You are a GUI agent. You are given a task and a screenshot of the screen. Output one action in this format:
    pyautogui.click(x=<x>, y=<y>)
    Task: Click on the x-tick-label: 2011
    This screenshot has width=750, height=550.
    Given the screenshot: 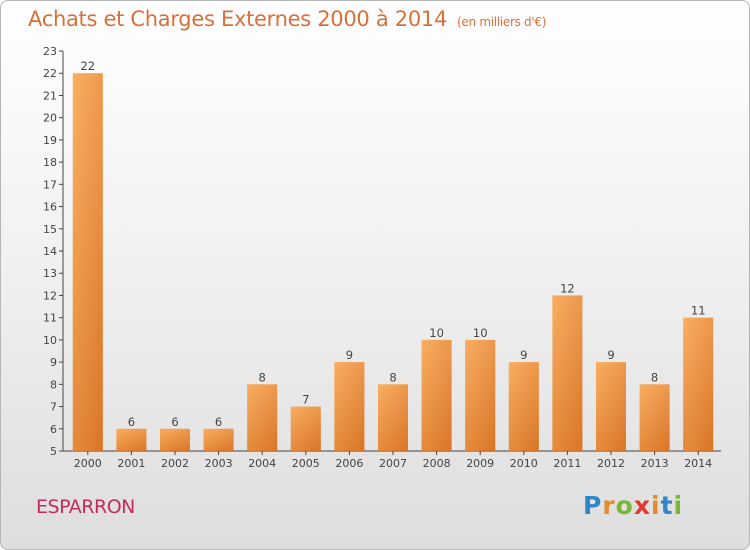 What is the action you would take?
    pyautogui.click(x=567, y=463)
    